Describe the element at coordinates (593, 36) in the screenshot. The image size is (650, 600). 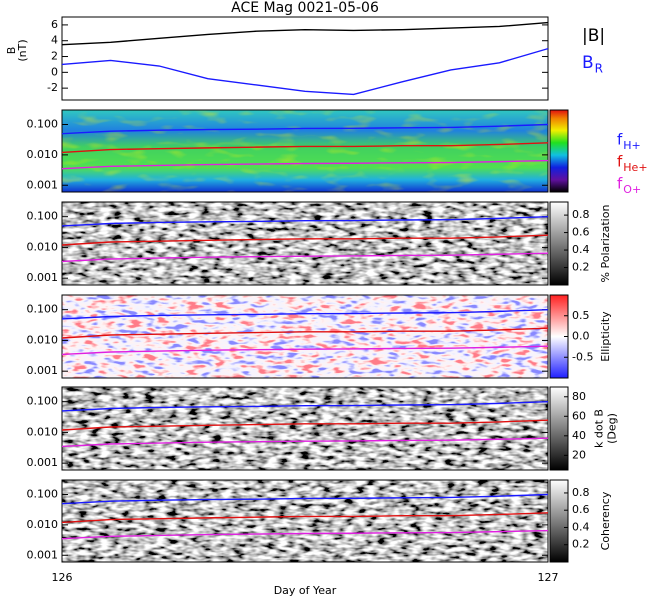
I see `legend-label: |B|` at that location.